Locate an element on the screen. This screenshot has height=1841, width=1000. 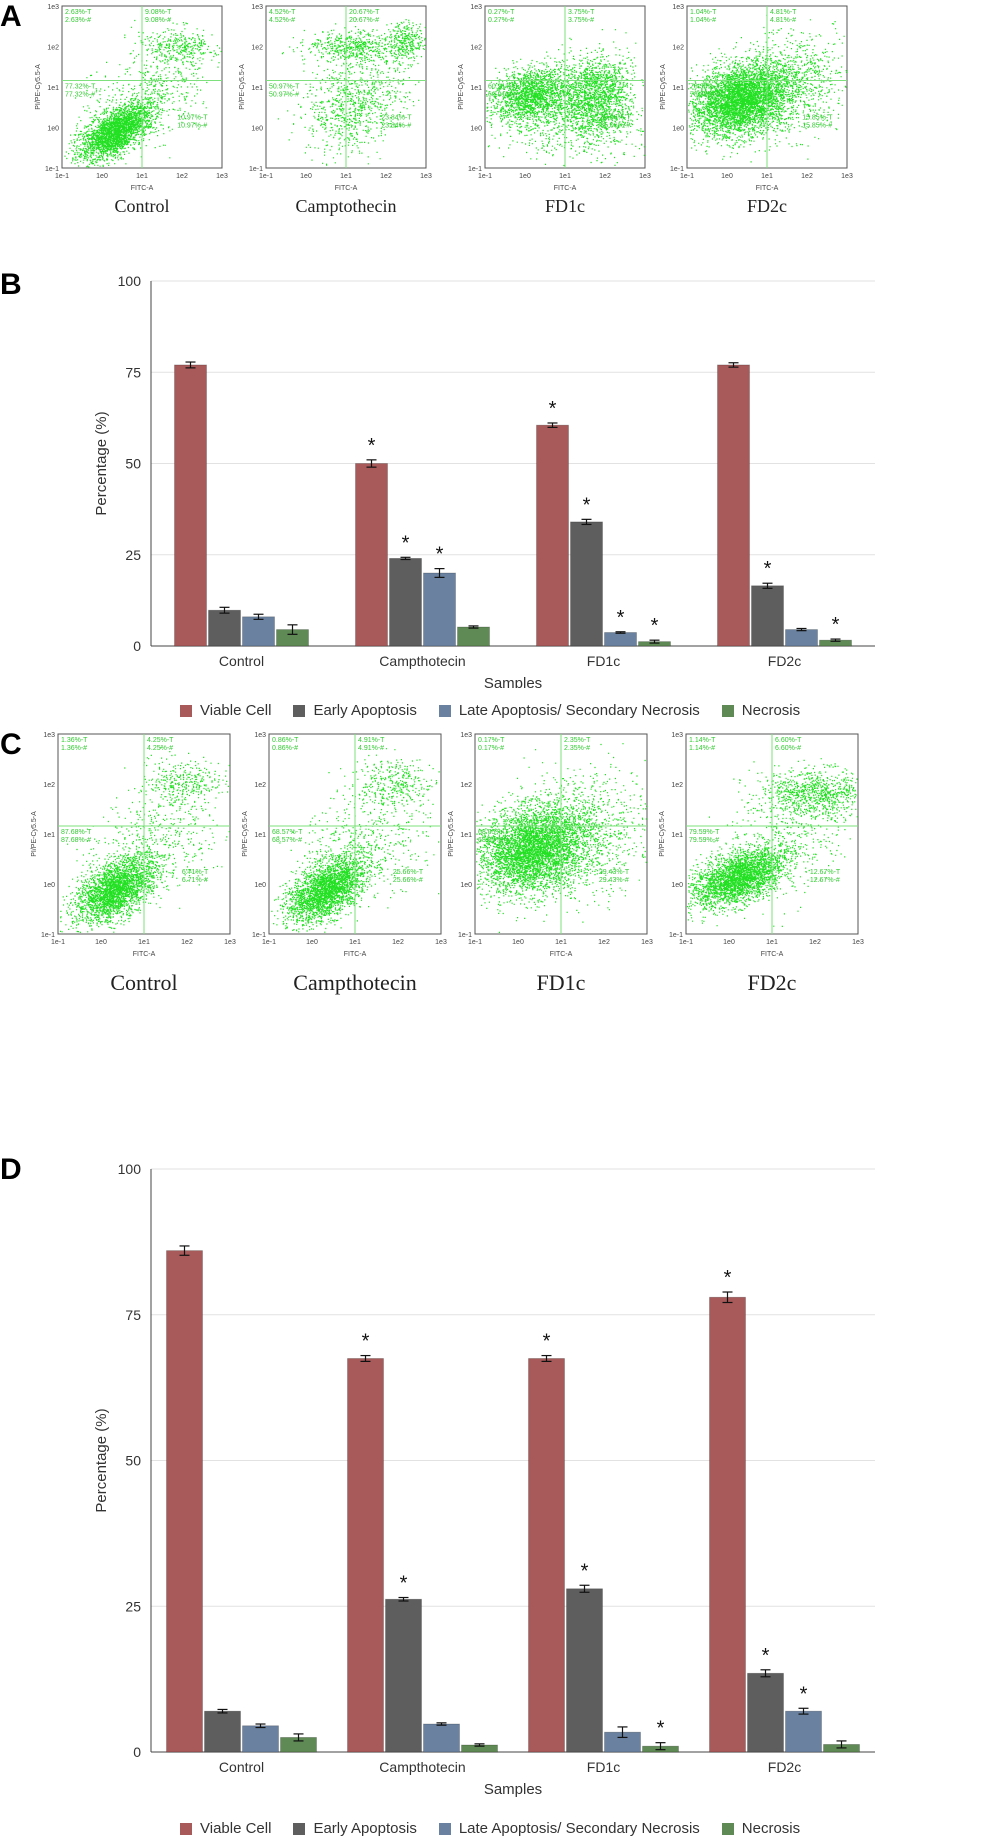
quadrant-ul-text: 1.36%-T is located at coordinates (74, 740).